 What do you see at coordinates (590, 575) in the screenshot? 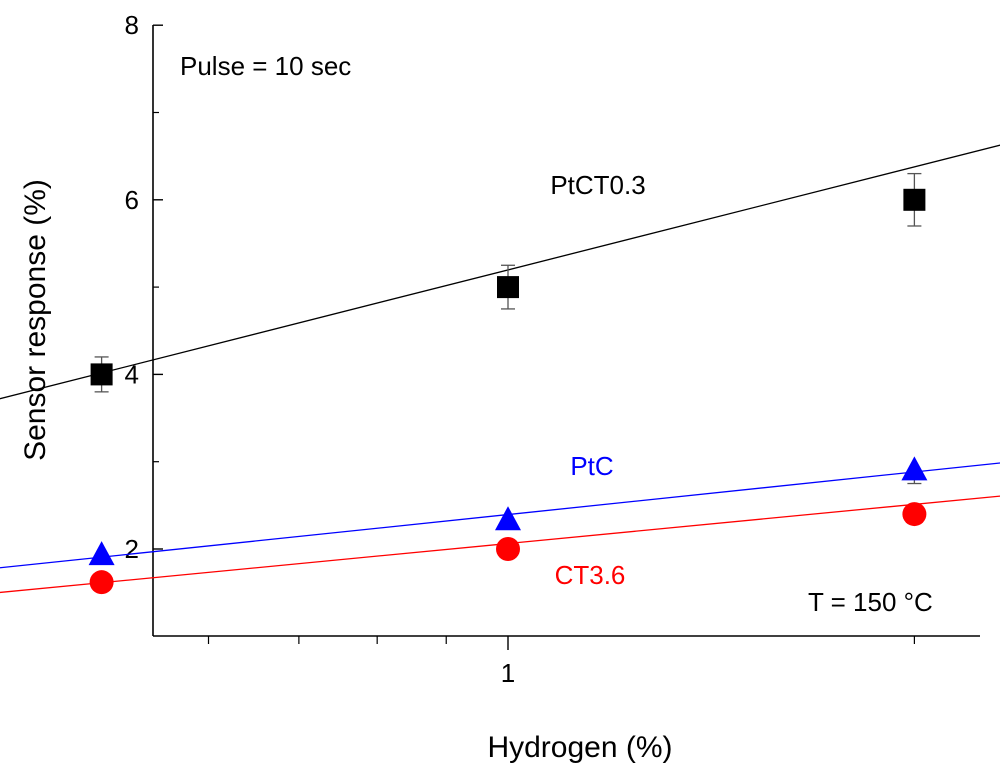
I see `series-label: CT3.6` at bounding box center [590, 575].